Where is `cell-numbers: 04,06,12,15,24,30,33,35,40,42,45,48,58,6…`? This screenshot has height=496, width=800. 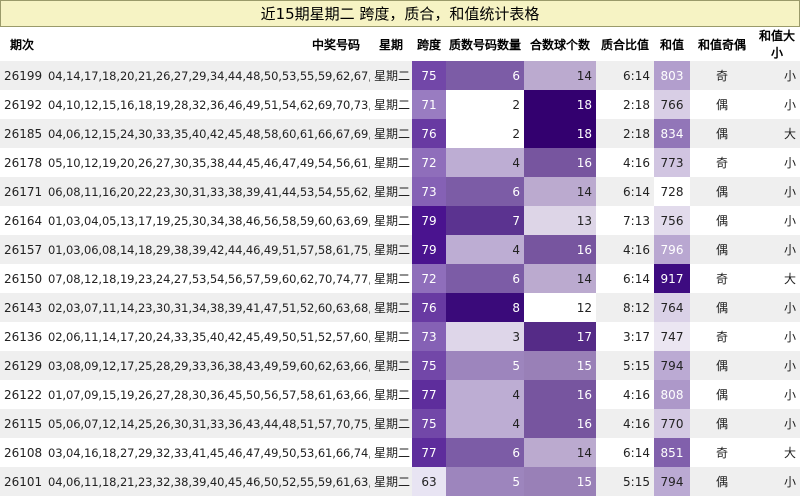 cell-numbers: 04,06,12,15,24,30,33,35,40,42,45,48,58,6… is located at coordinates (207, 133).